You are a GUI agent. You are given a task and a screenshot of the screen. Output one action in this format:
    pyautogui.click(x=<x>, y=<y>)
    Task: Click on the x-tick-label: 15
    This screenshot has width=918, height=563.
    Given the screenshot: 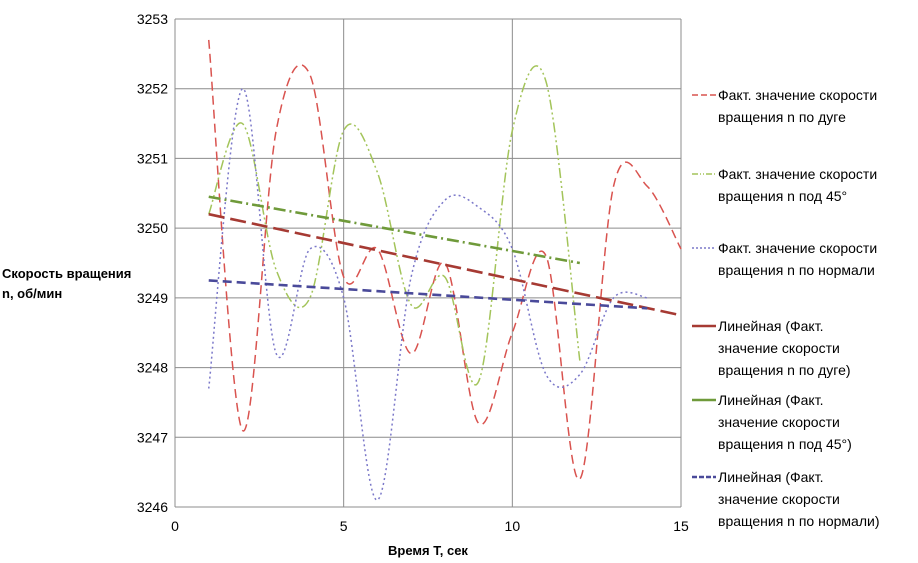 What is the action you would take?
    pyautogui.click(x=681, y=526)
    